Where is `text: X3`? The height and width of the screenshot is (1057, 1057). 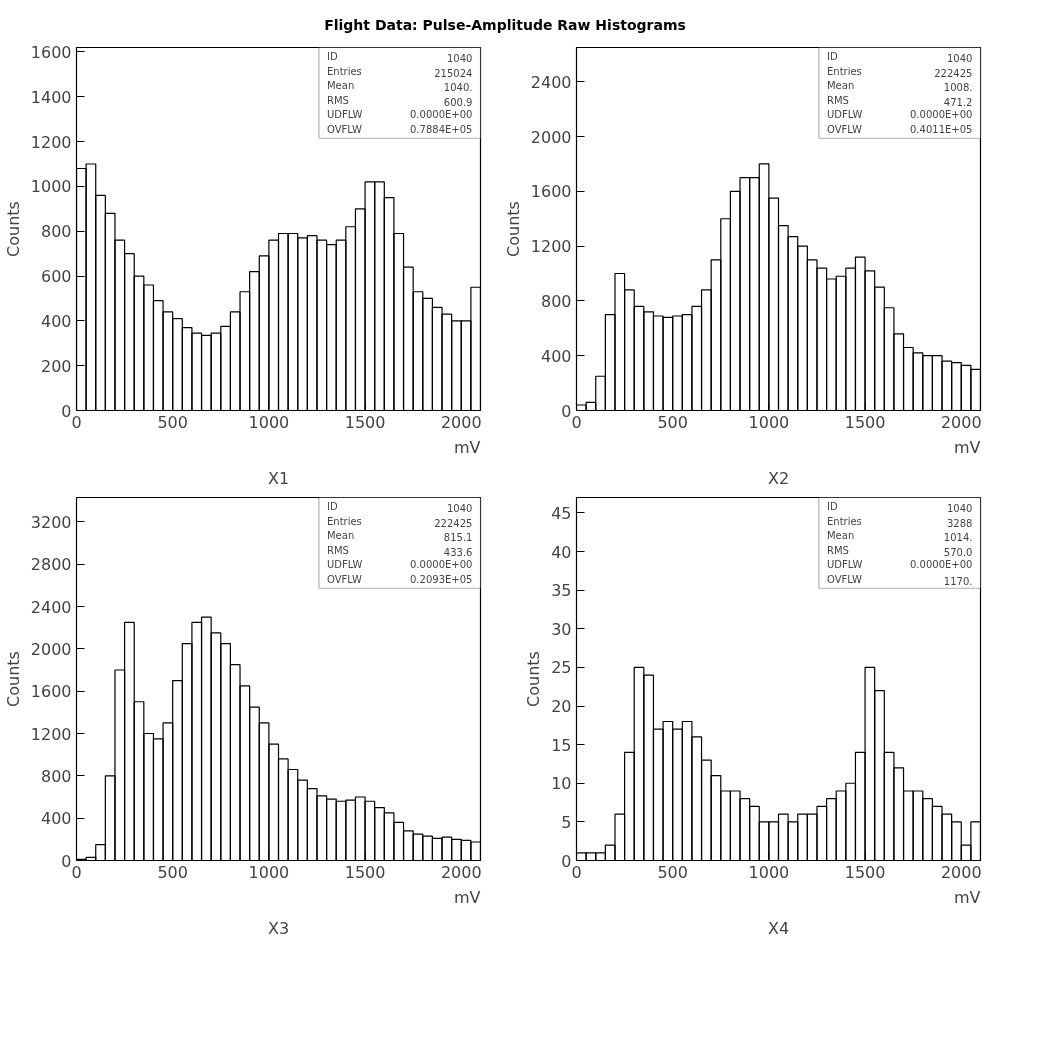
text: X3 is located at coordinates (278, 928).